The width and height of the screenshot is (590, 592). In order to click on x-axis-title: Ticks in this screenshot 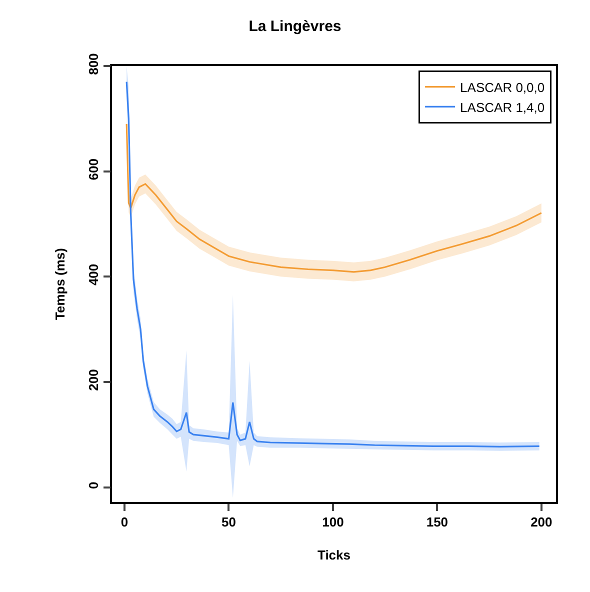, I will do `click(334, 554)`.